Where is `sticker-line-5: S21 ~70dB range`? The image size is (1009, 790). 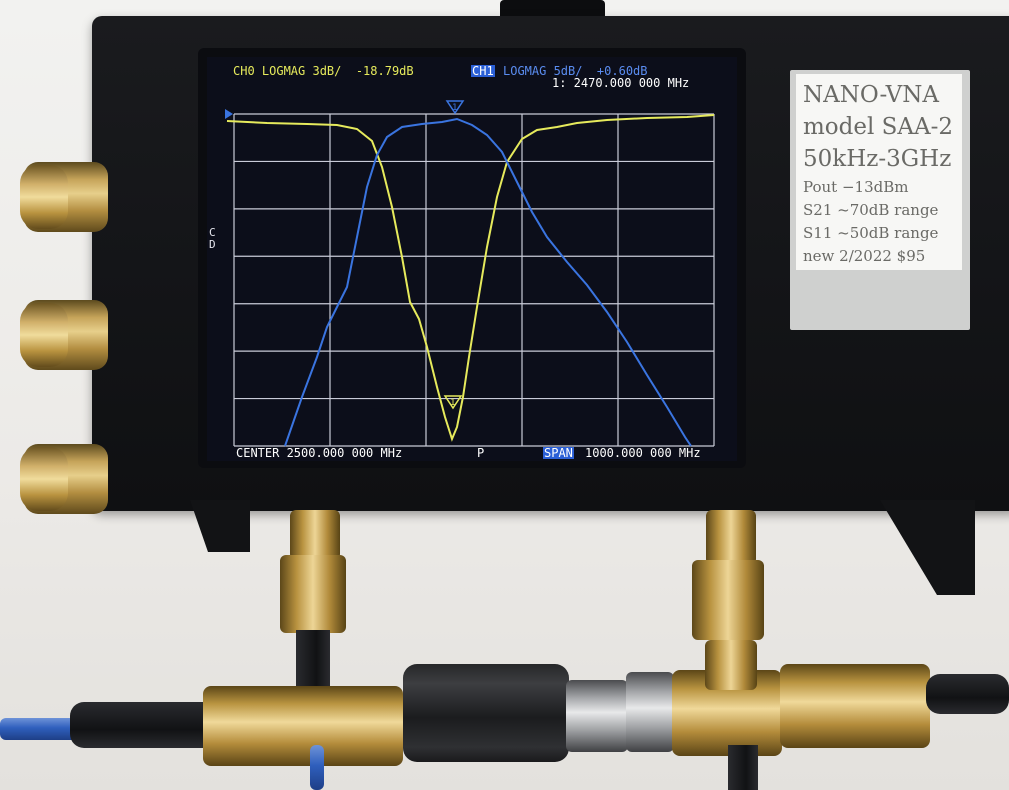
sticker-line-5: S21 ~70dB range is located at coordinates (871, 210).